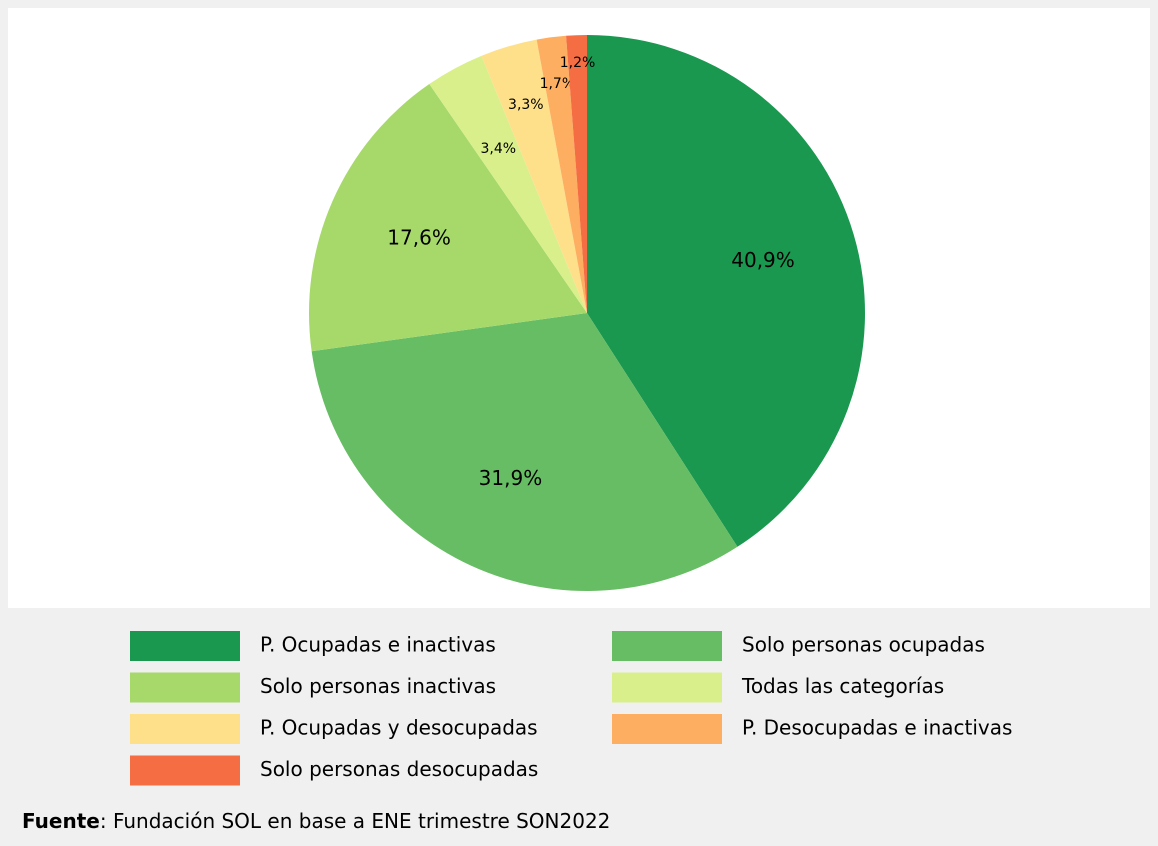  I want to click on slice-label: 1,7%, so click(558, 84).